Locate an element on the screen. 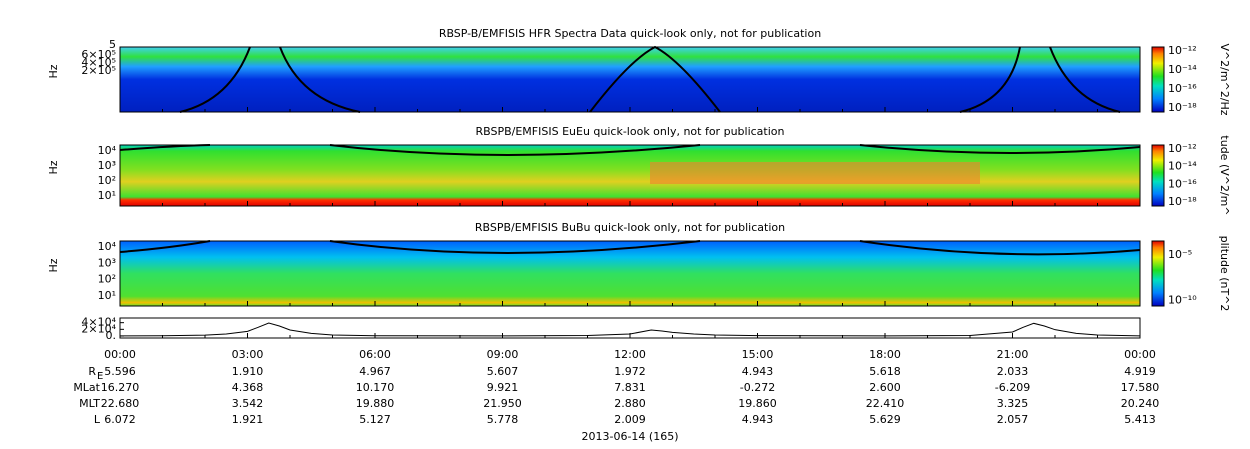 Image resolution: width=1250 pixels, height=449 pixels. date-label: 2013-06-14 (165) is located at coordinates (629, 436).